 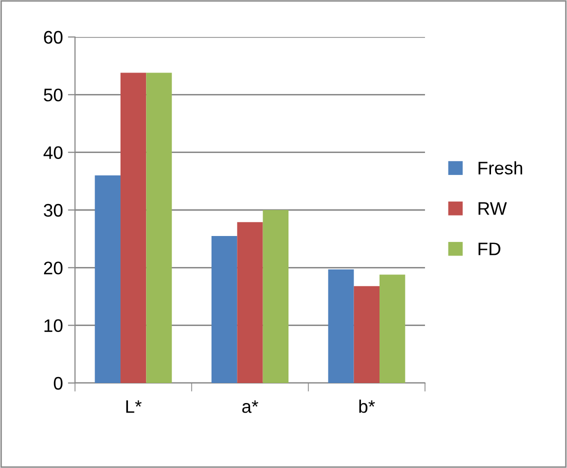 What do you see at coordinates (500, 167) in the screenshot?
I see `legend-label: Fresh` at bounding box center [500, 167].